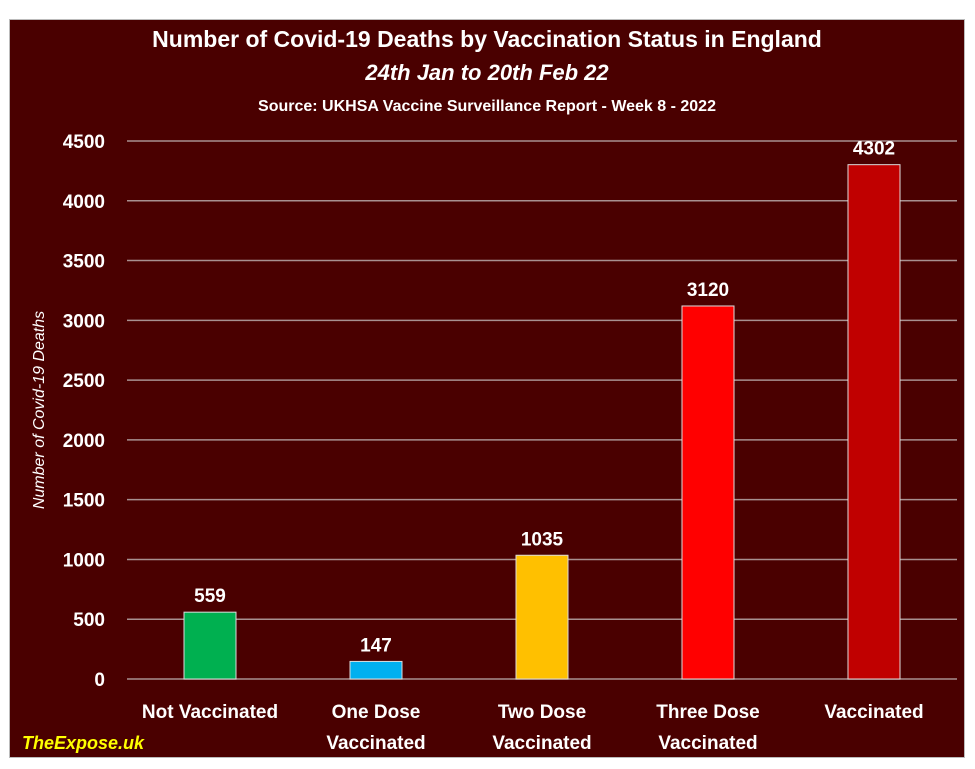 The image size is (975, 769). I want to click on x-tick-label: Not Vaccinated, so click(210, 712).